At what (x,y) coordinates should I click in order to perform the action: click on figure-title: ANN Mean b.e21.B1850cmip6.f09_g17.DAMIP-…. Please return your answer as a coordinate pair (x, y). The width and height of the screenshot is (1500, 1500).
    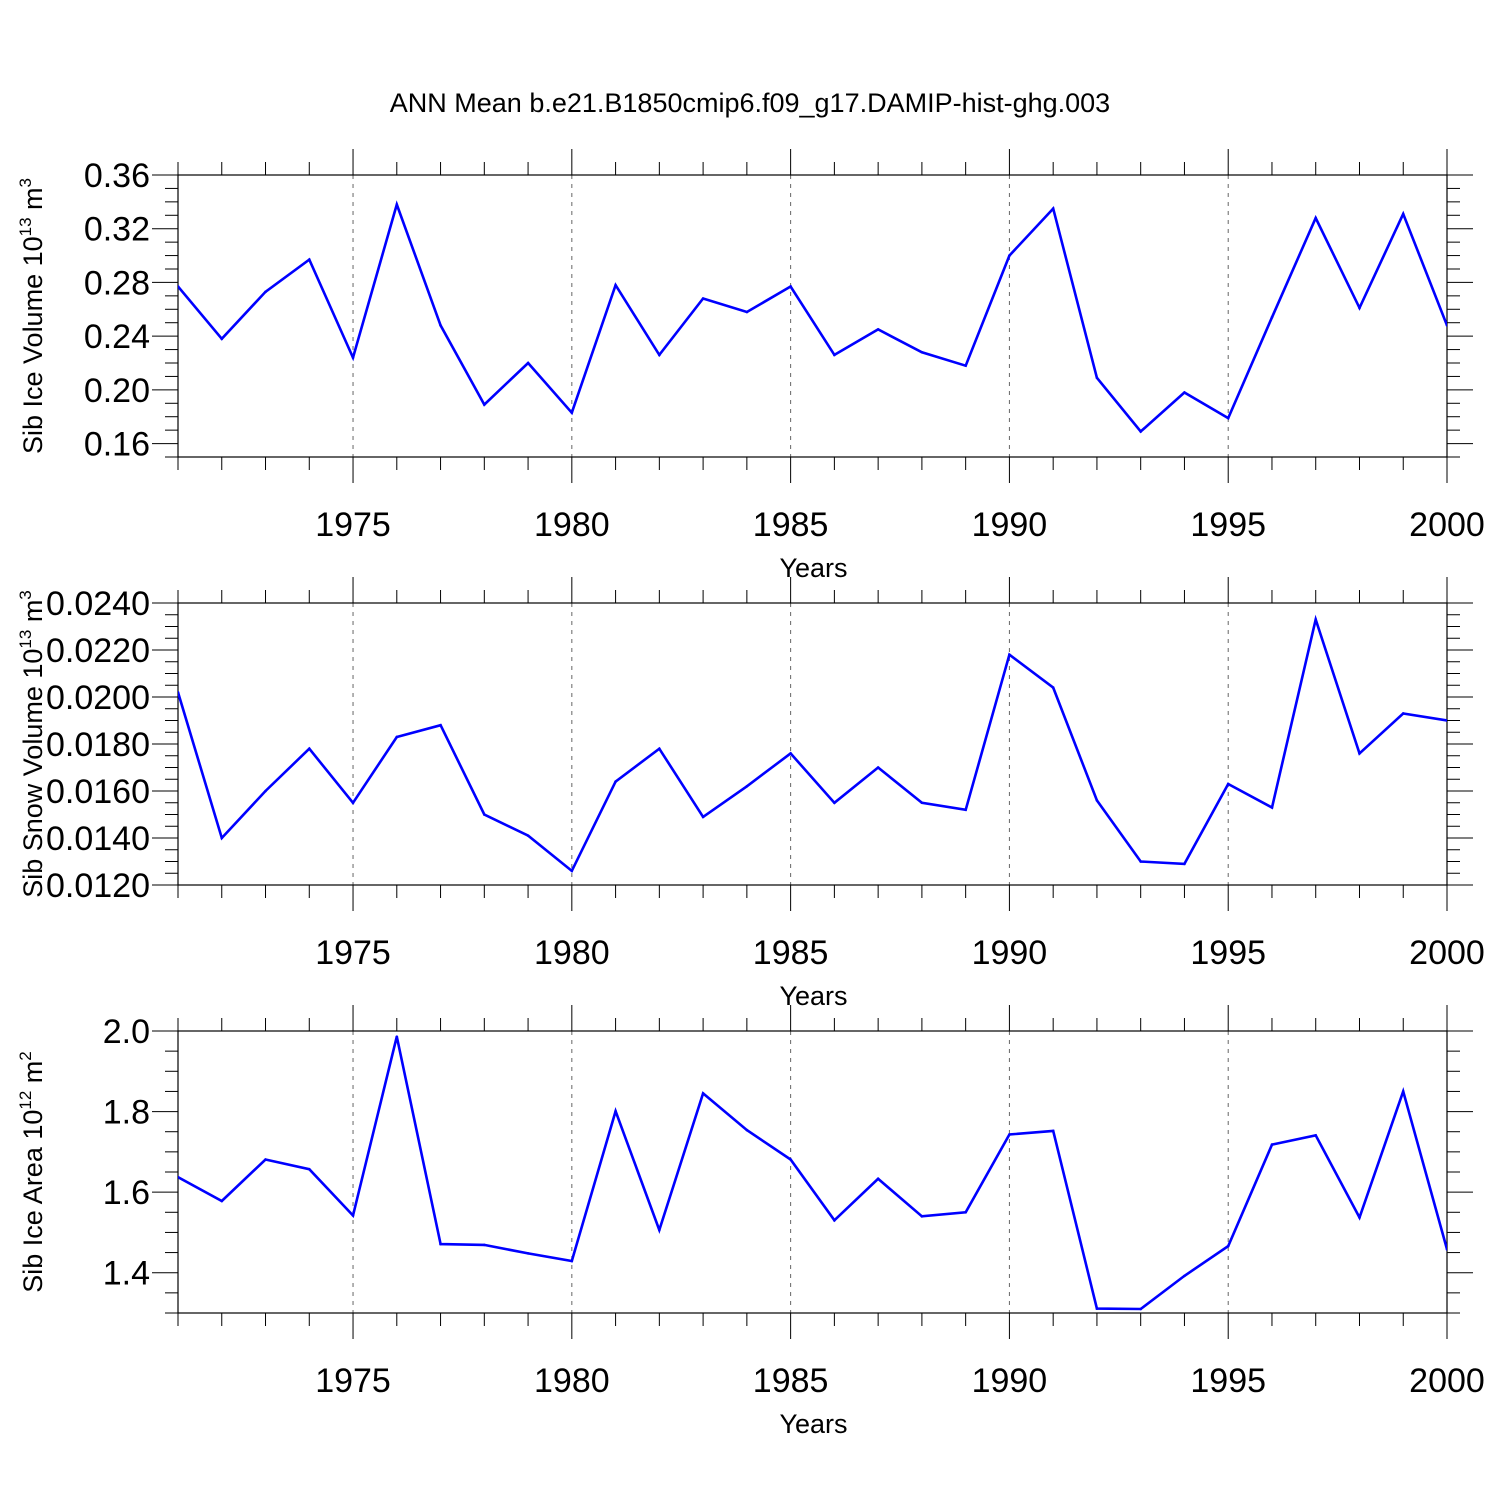
    Looking at the image, I should click on (750, 103).